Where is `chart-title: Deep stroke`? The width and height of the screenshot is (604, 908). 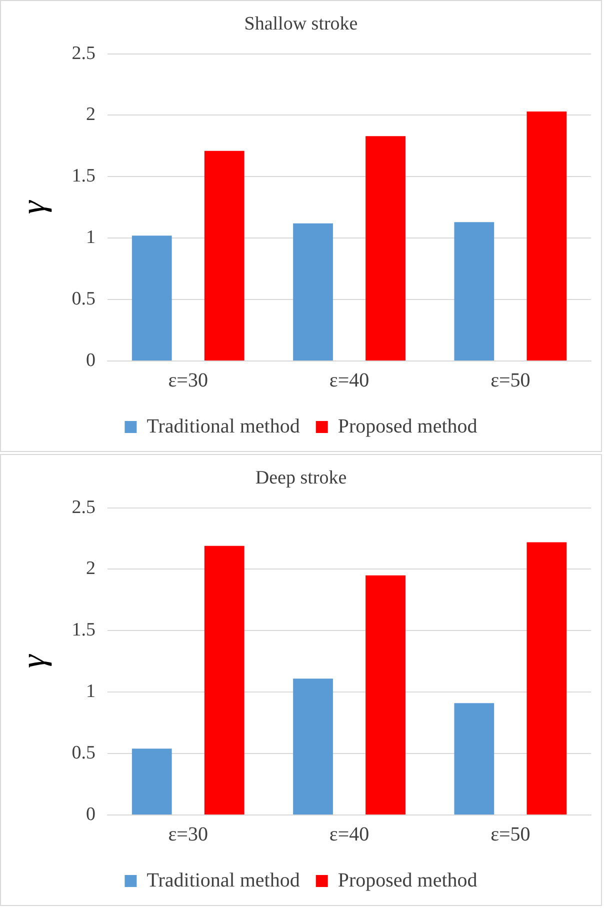 chart-title: Deep stroke is located at coordinates (301, 477).